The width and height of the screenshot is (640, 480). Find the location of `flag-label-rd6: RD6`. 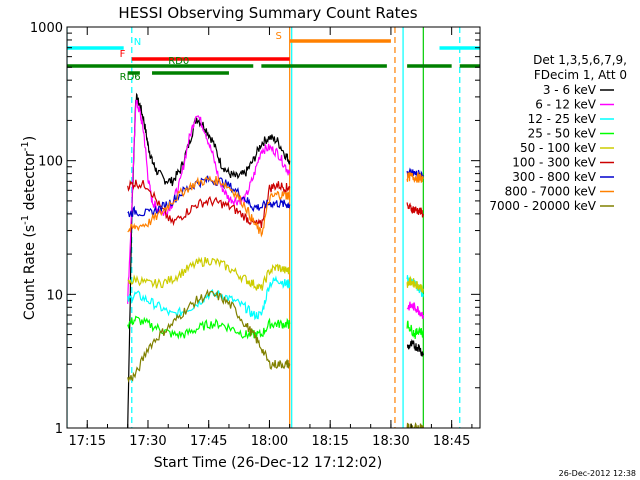

flag-label-rd6: RD6 is located at coordinates (130, 77).